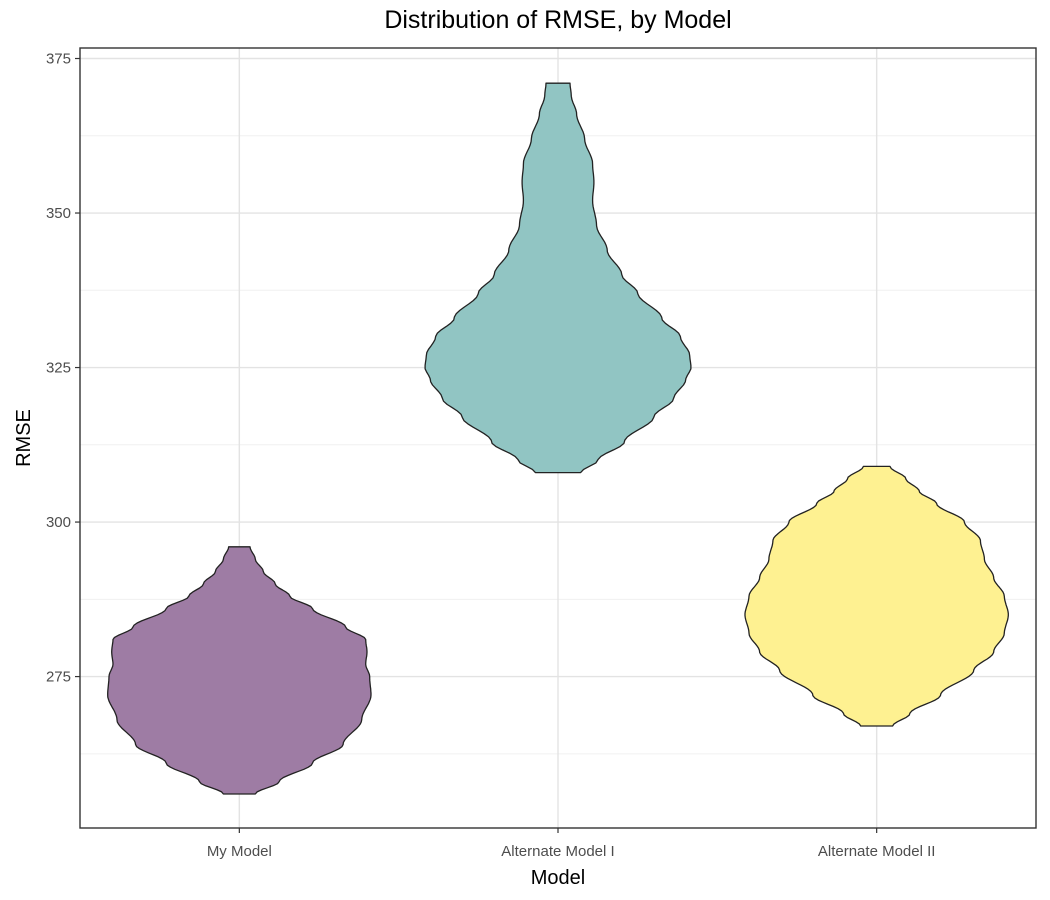  I want to click on y-axis-title: RMSE, so click(24, 438).